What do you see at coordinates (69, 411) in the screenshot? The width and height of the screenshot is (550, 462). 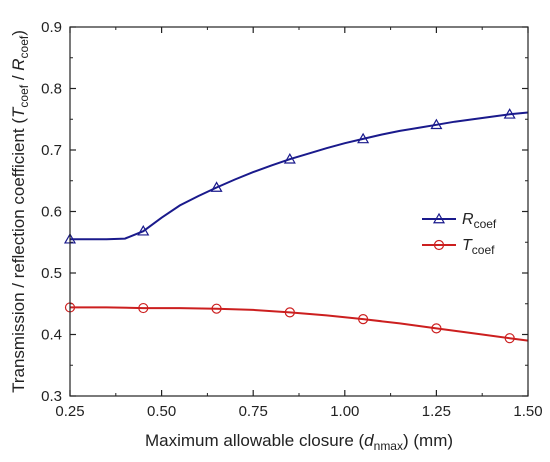 I see `x-tick-label: 0.25` at bounding box center [69, 411].